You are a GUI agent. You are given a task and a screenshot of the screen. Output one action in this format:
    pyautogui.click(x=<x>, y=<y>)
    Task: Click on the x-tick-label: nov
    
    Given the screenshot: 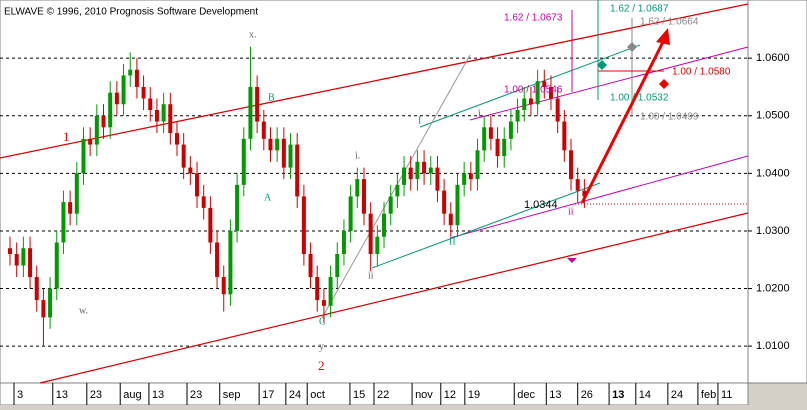 What is the action you would take?
    pyautogui.click(x=424, y=395)
    